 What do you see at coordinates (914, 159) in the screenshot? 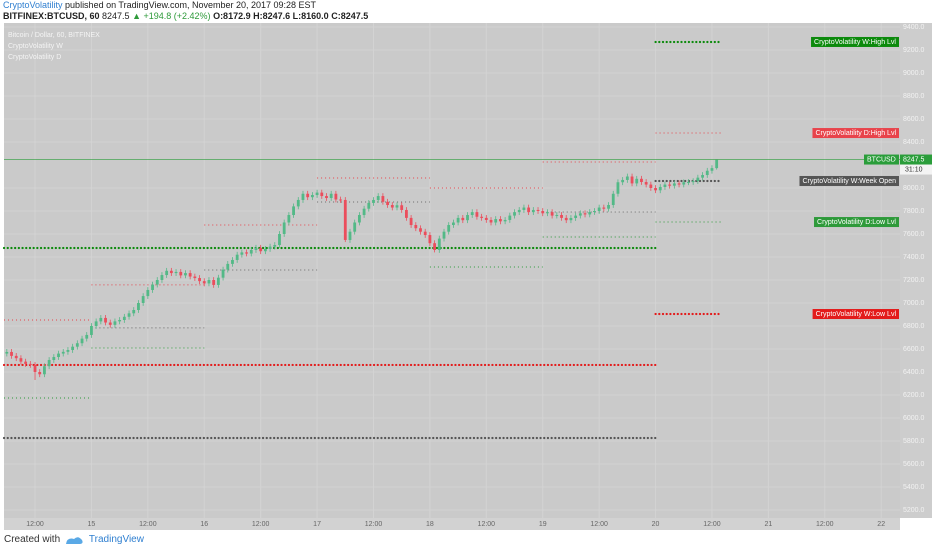
I see `last-price-label: 8247.5` at bounding box center [914, 159].